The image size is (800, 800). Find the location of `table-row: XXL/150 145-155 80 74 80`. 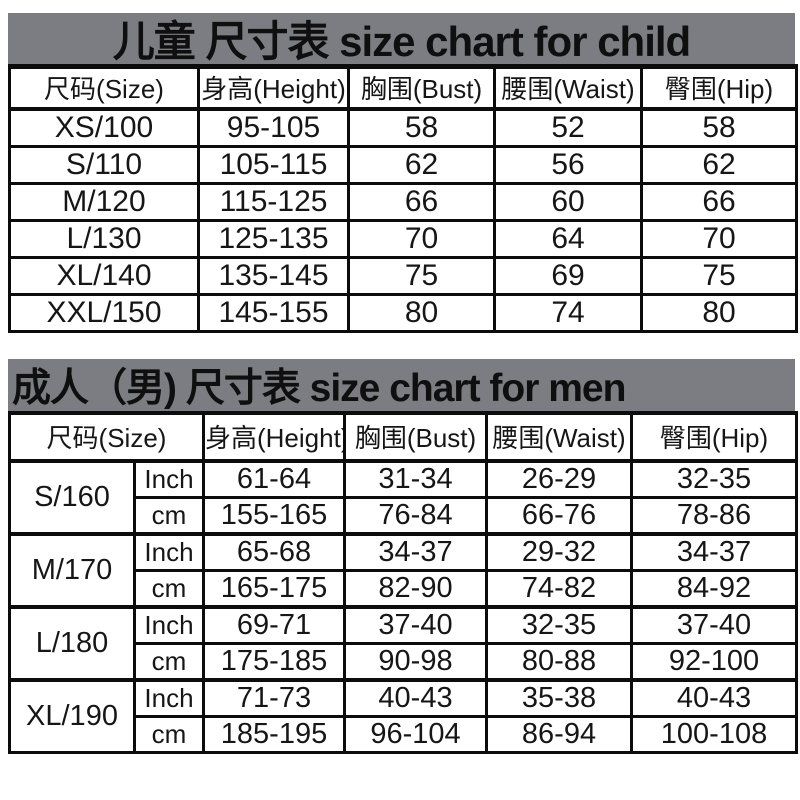

table-row: XXL/150 145-155 80 74 80 is located at coordinates (403, 312).